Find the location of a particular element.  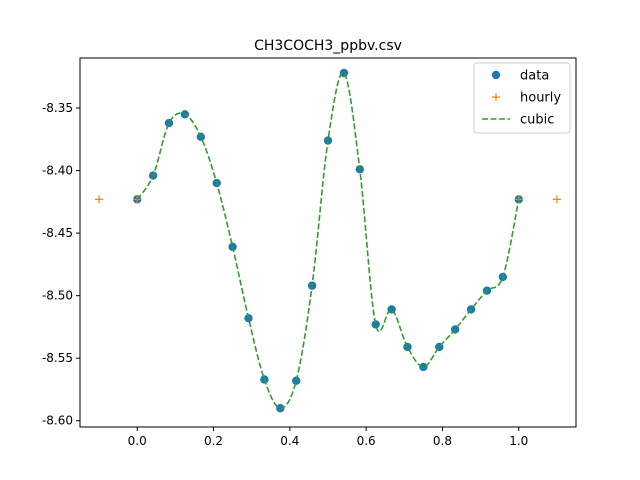

legend-frame is located at coordinates (522, 98).